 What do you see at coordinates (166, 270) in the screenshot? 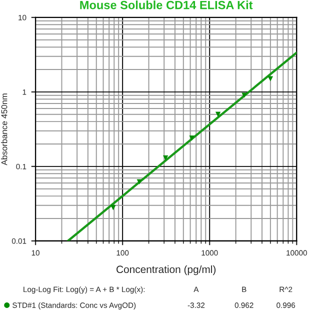
I see `x-axis-title: Concentration (pg/ml)` at bounding box center [166, 270].